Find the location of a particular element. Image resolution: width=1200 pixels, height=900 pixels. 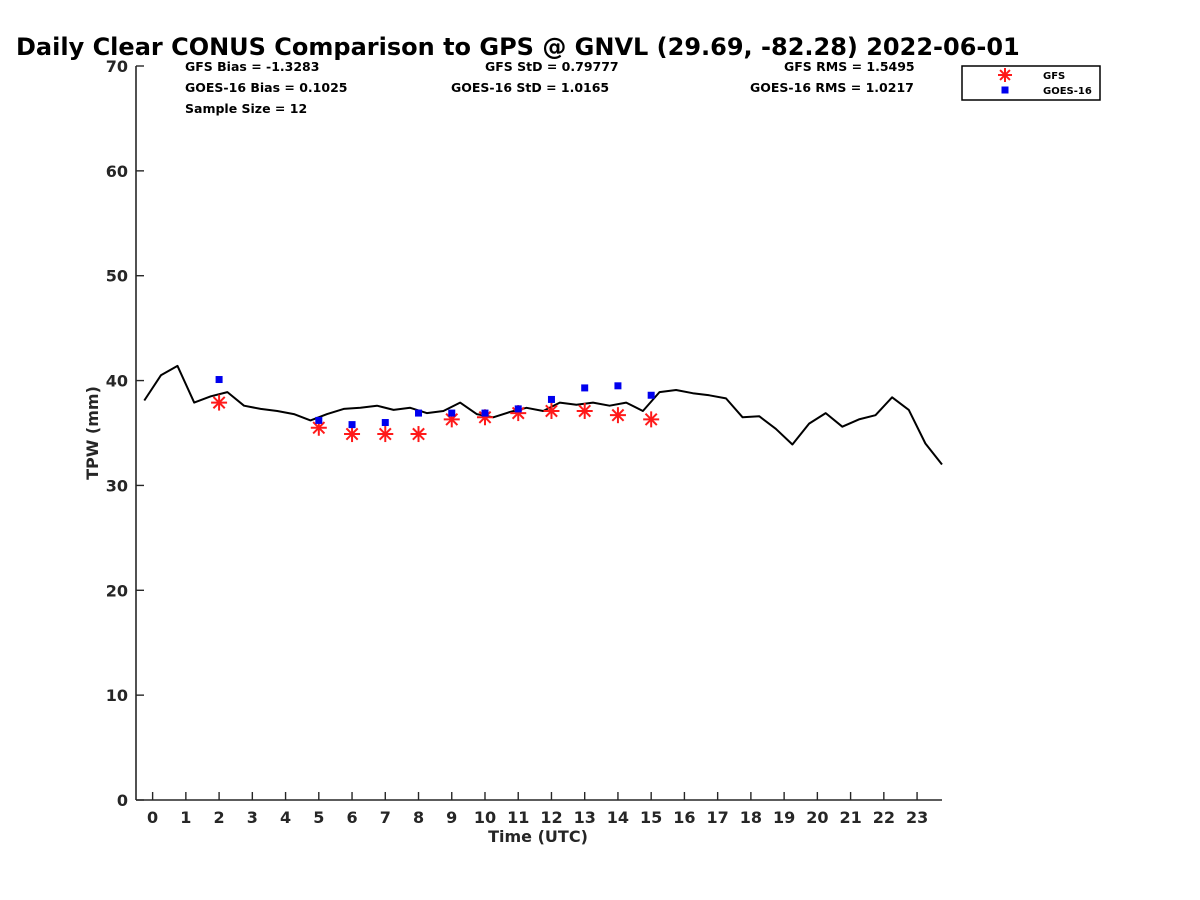

x-tick-label: 16 is located at coordinates (684, 817).